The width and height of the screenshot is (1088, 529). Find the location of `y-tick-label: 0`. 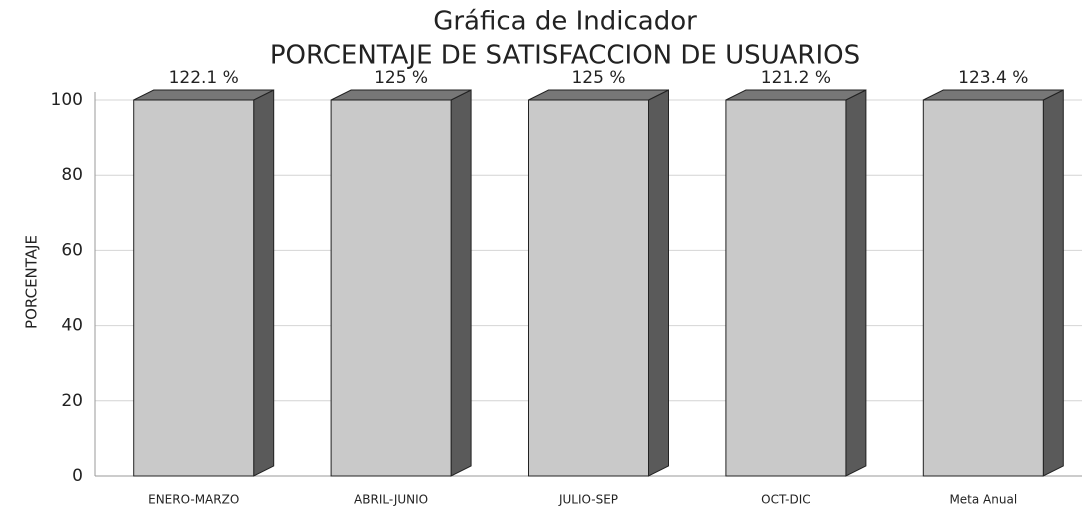

y-tick-label: 0 is located at coordinates (77, 476).